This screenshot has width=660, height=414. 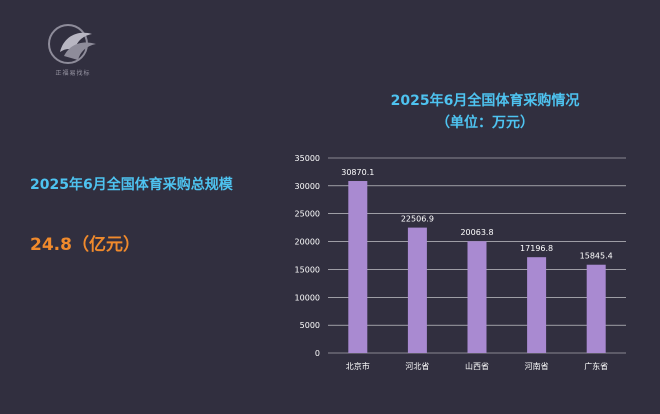 I want to click on y-tick-label: 35000, so click(x=307, y=158).